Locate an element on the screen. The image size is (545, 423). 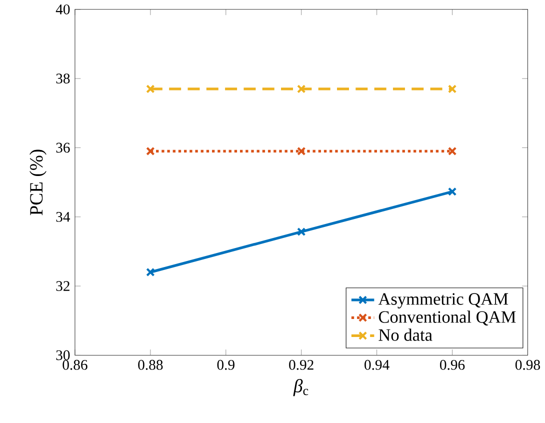
legend-label: No data is located at coordinates (405, 334).